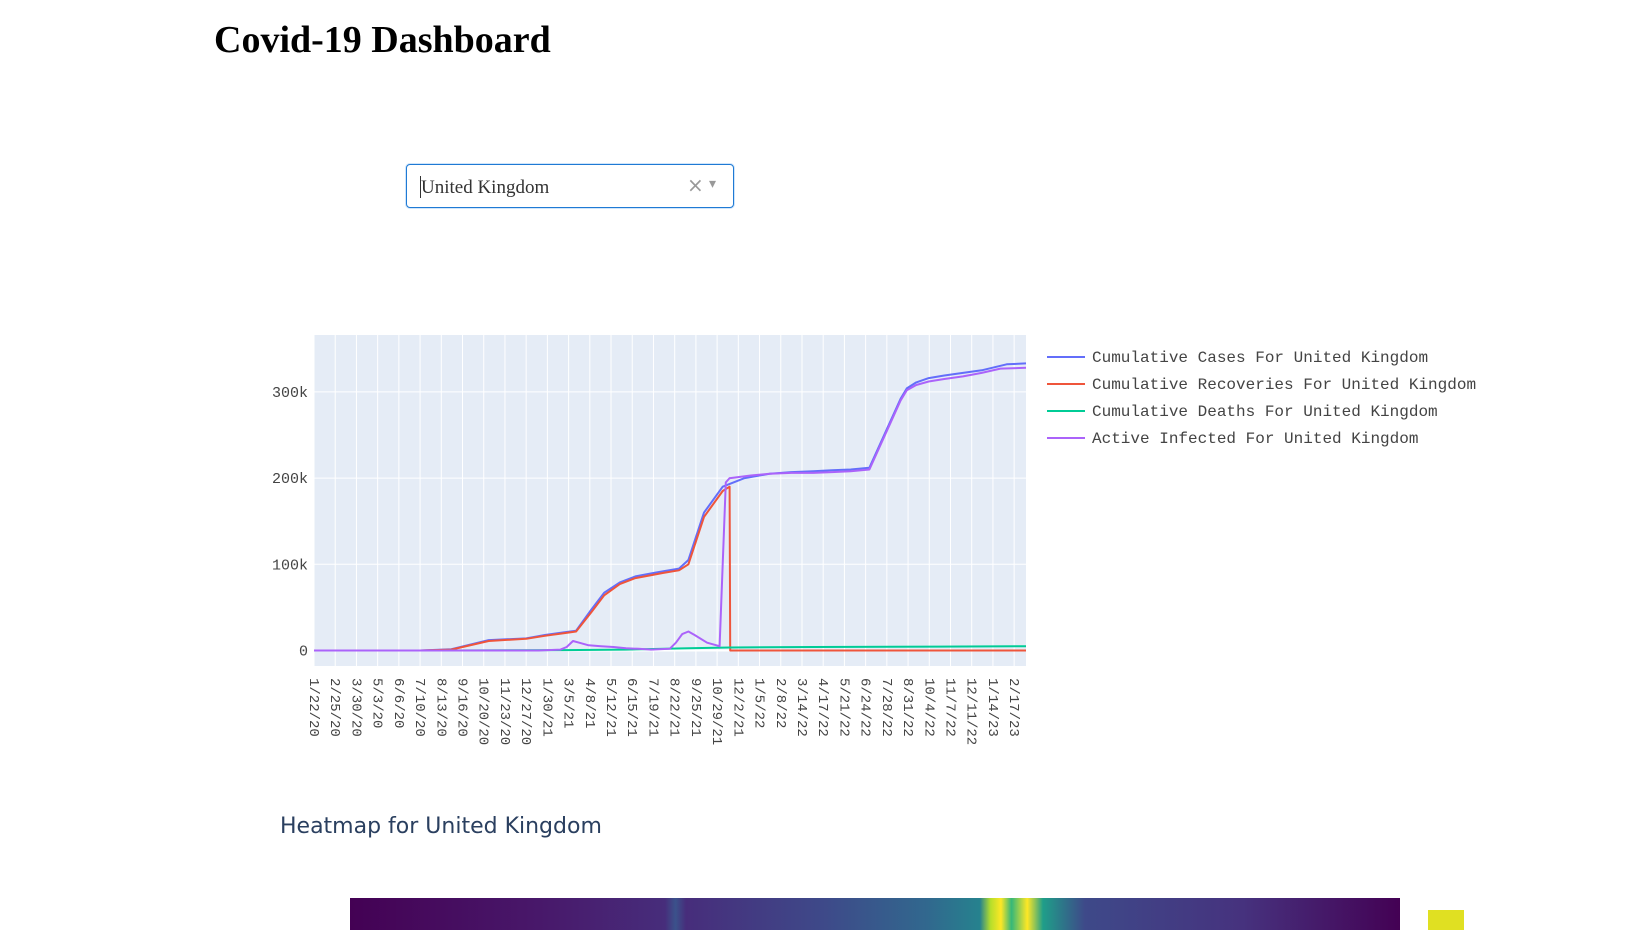 The width and height of the screenshot is (1644, 930). I want to click on heatmap-strip, so click(875, 914).